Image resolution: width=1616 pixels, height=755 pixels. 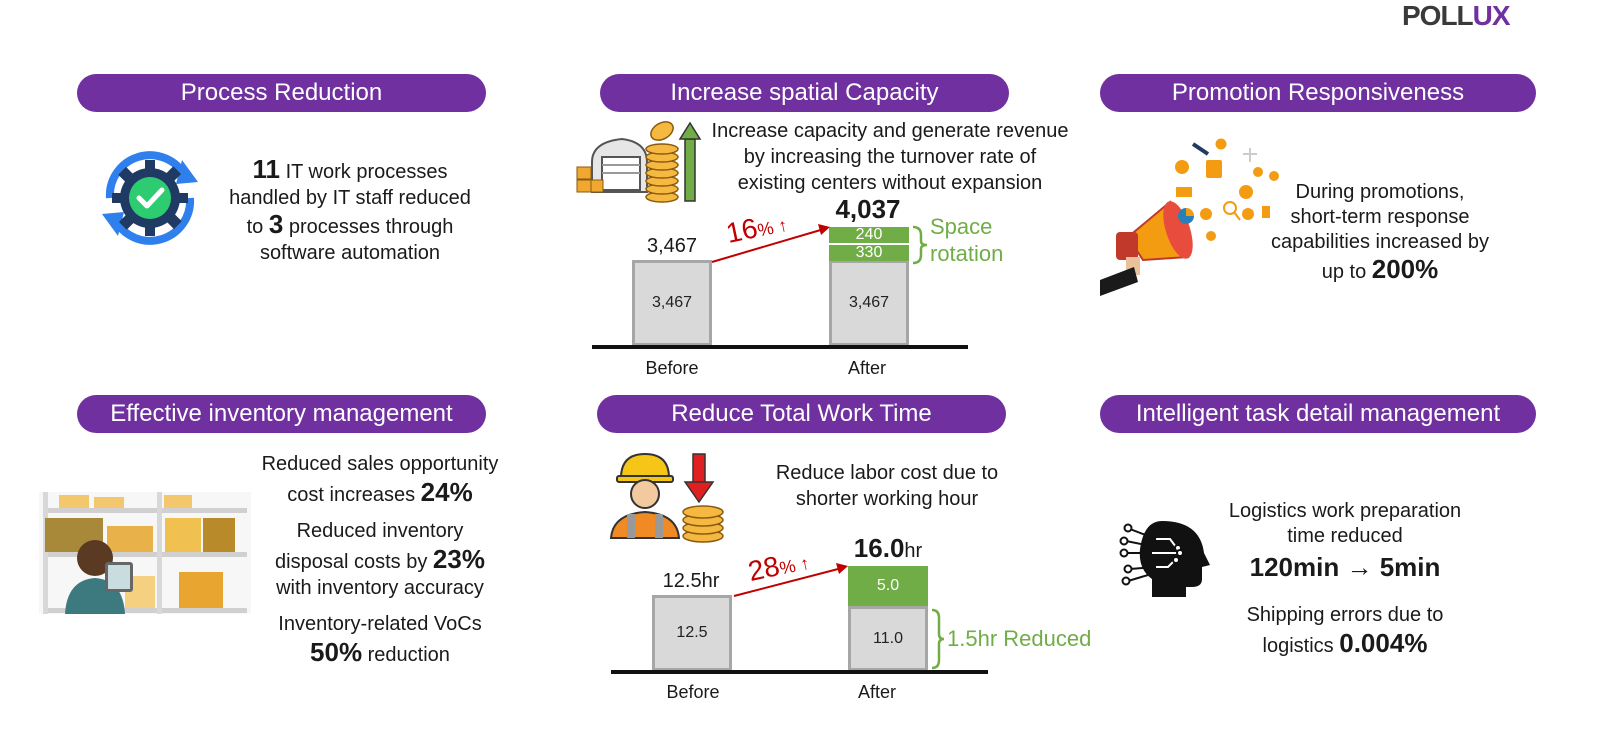 What do you see at coordinates (764, 569) in the screenshot?
I see `worktime-growth-num: 28` at bounding box center [764, 569].